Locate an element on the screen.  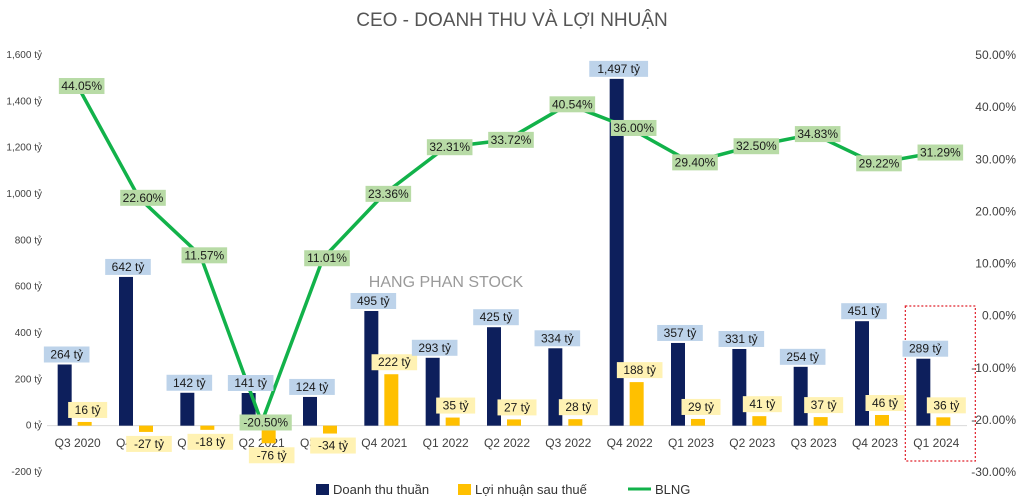
highlight-box-rect is located at coordinates (940, 383).